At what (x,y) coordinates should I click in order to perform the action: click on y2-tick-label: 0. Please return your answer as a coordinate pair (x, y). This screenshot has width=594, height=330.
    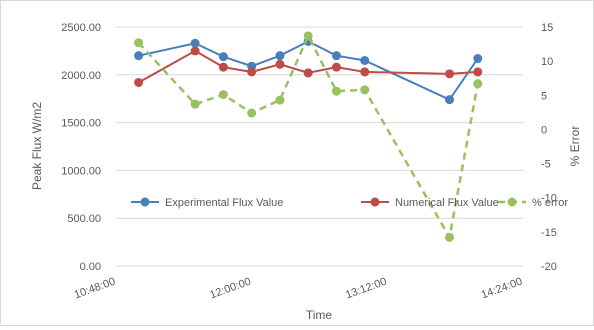
    Looking at the image, I should click on (544, 130).